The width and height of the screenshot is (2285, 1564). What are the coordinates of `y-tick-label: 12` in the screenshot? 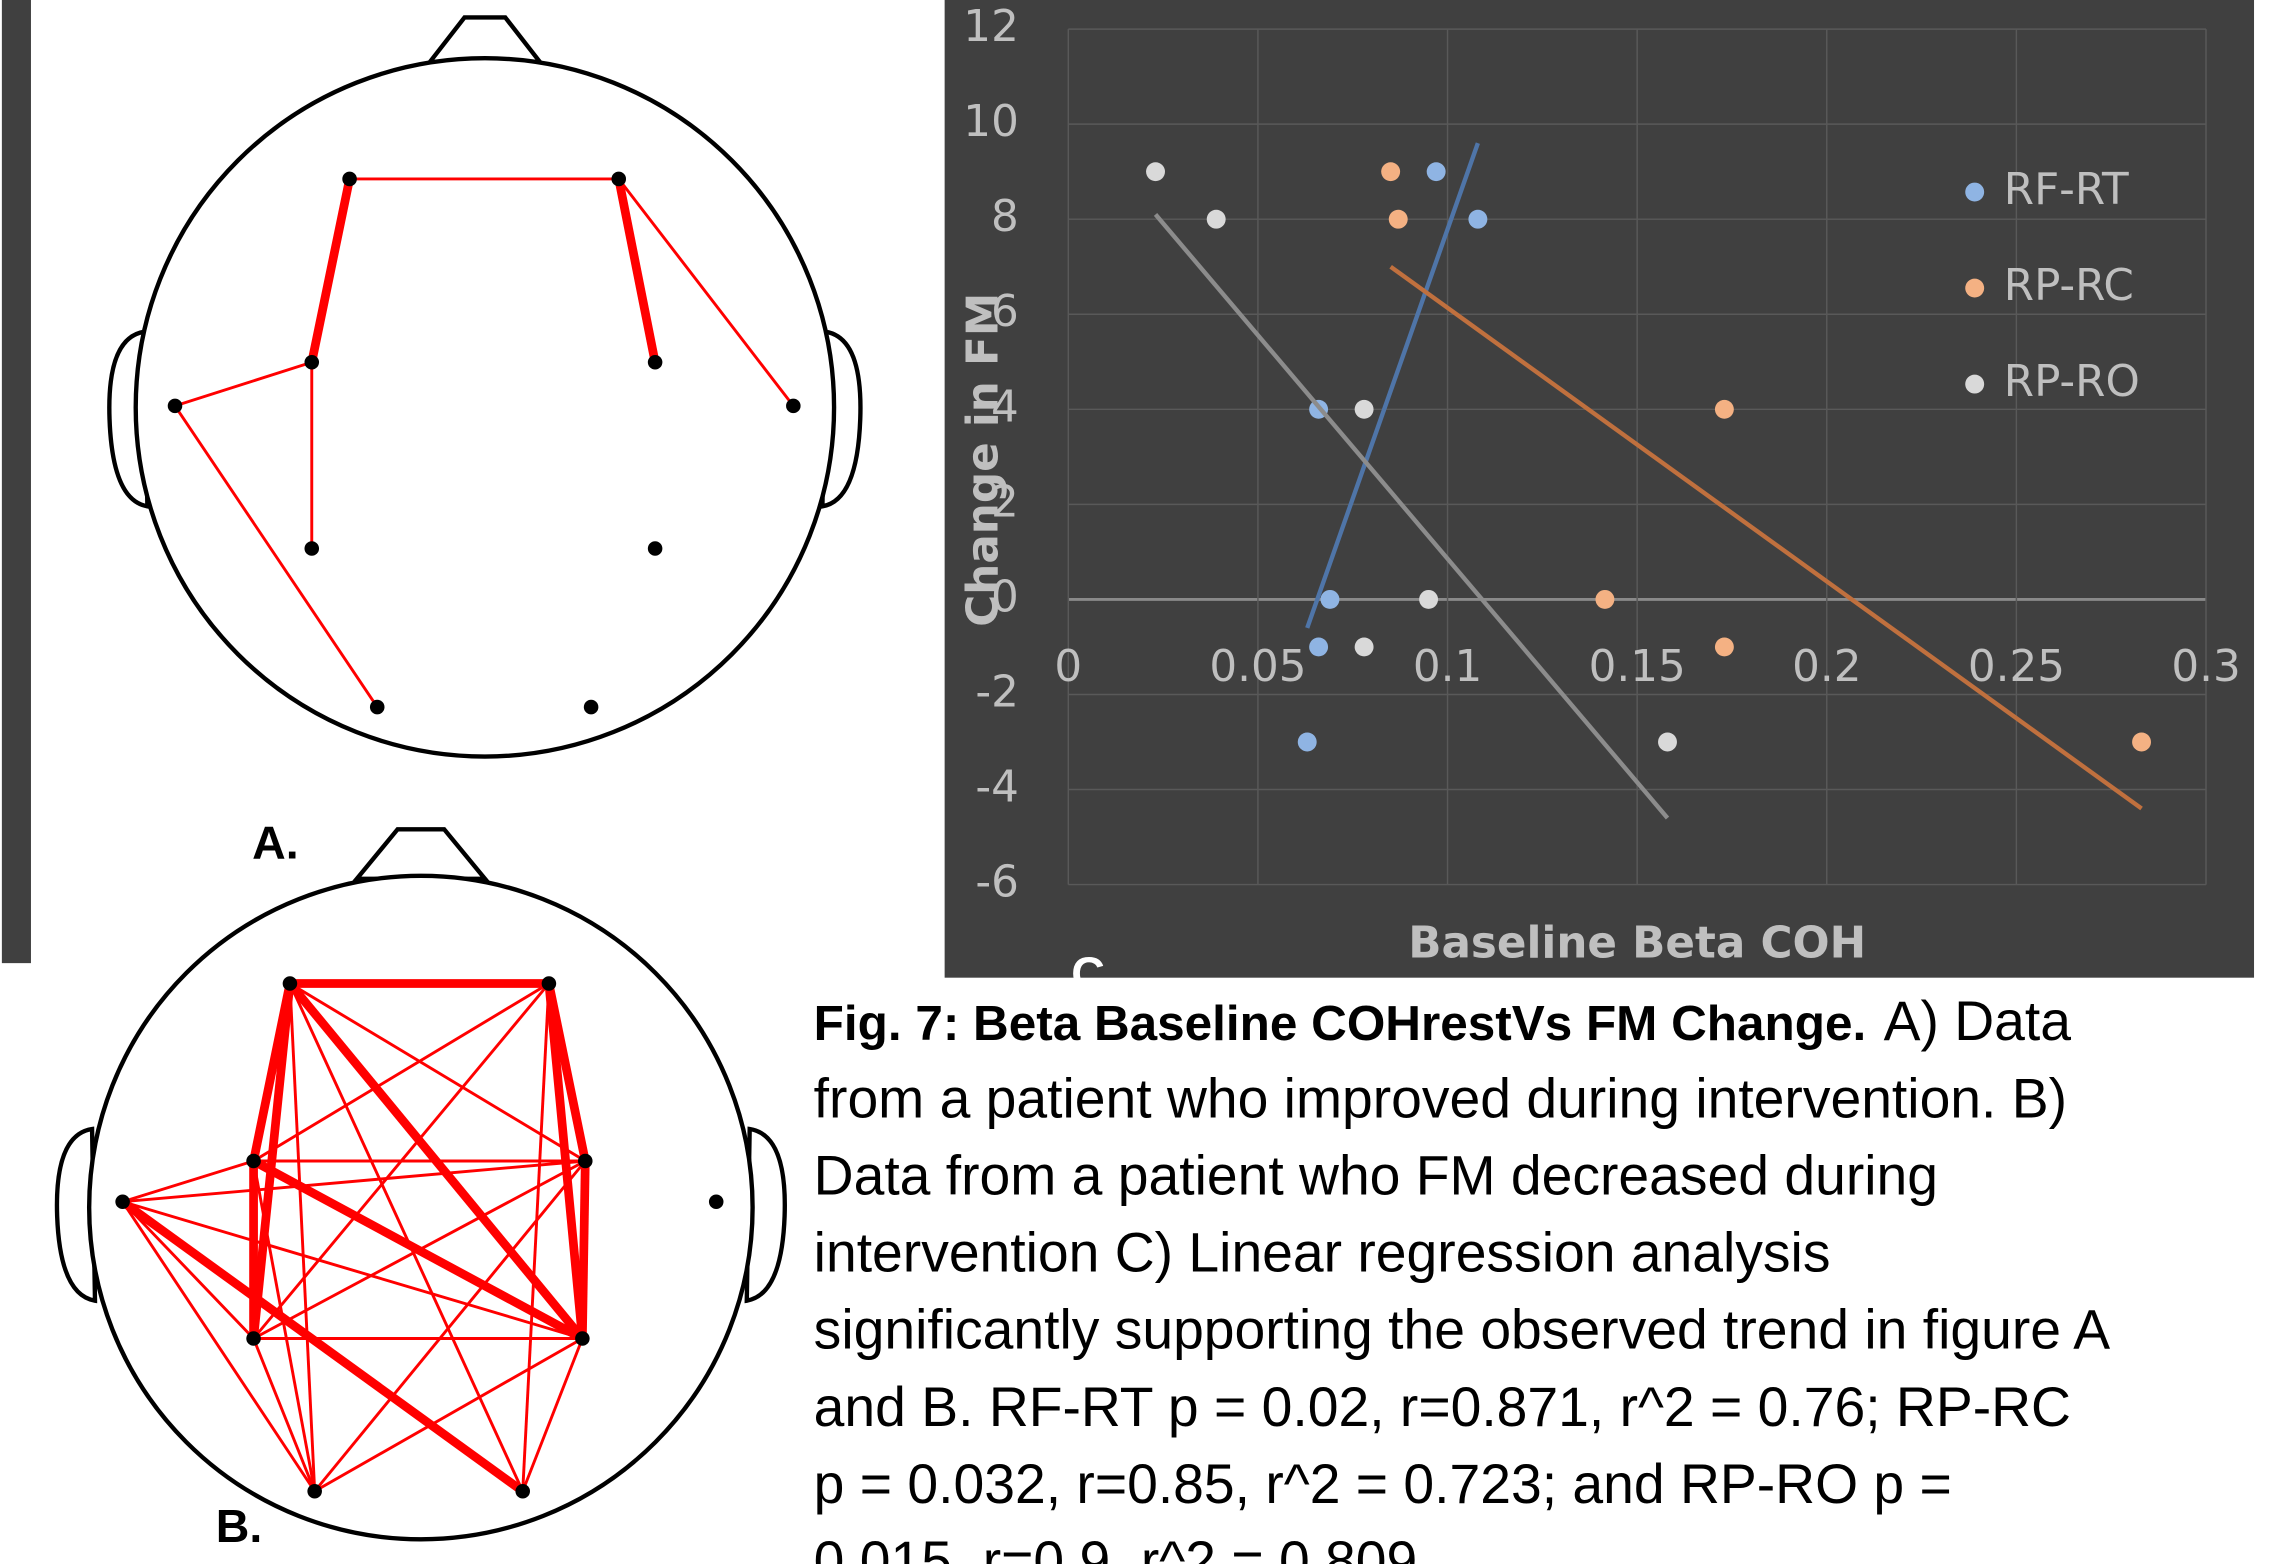 It's located at (991, 26).